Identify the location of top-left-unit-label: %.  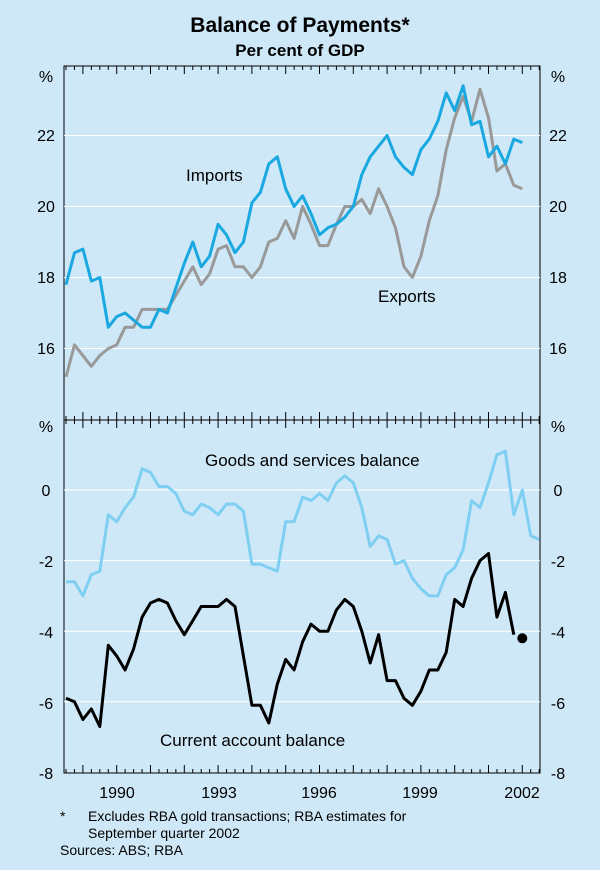
(46, 77).